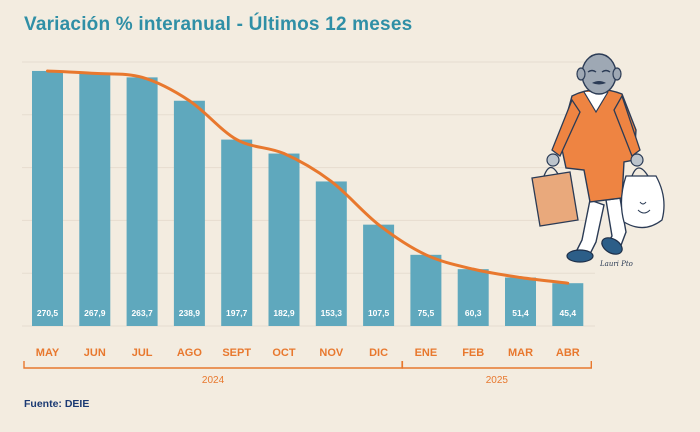 This screenshot has width=700, height=432. Describe the element at coordinates (426, 313) in the screenshot. I see `value-label: 75,5` at that location.